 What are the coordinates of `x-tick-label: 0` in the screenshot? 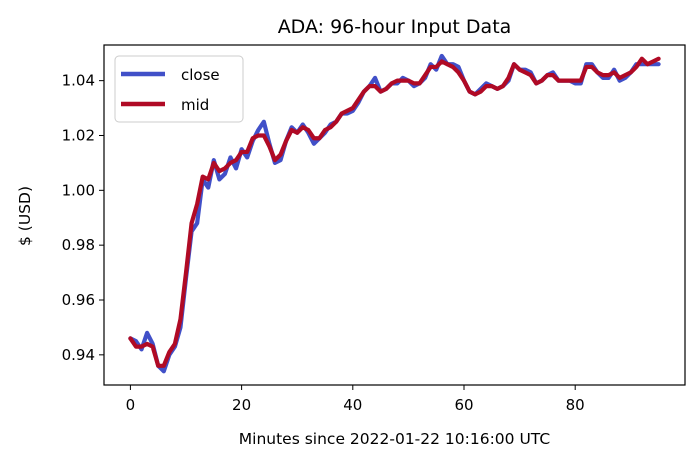 It's located at (131, 405).